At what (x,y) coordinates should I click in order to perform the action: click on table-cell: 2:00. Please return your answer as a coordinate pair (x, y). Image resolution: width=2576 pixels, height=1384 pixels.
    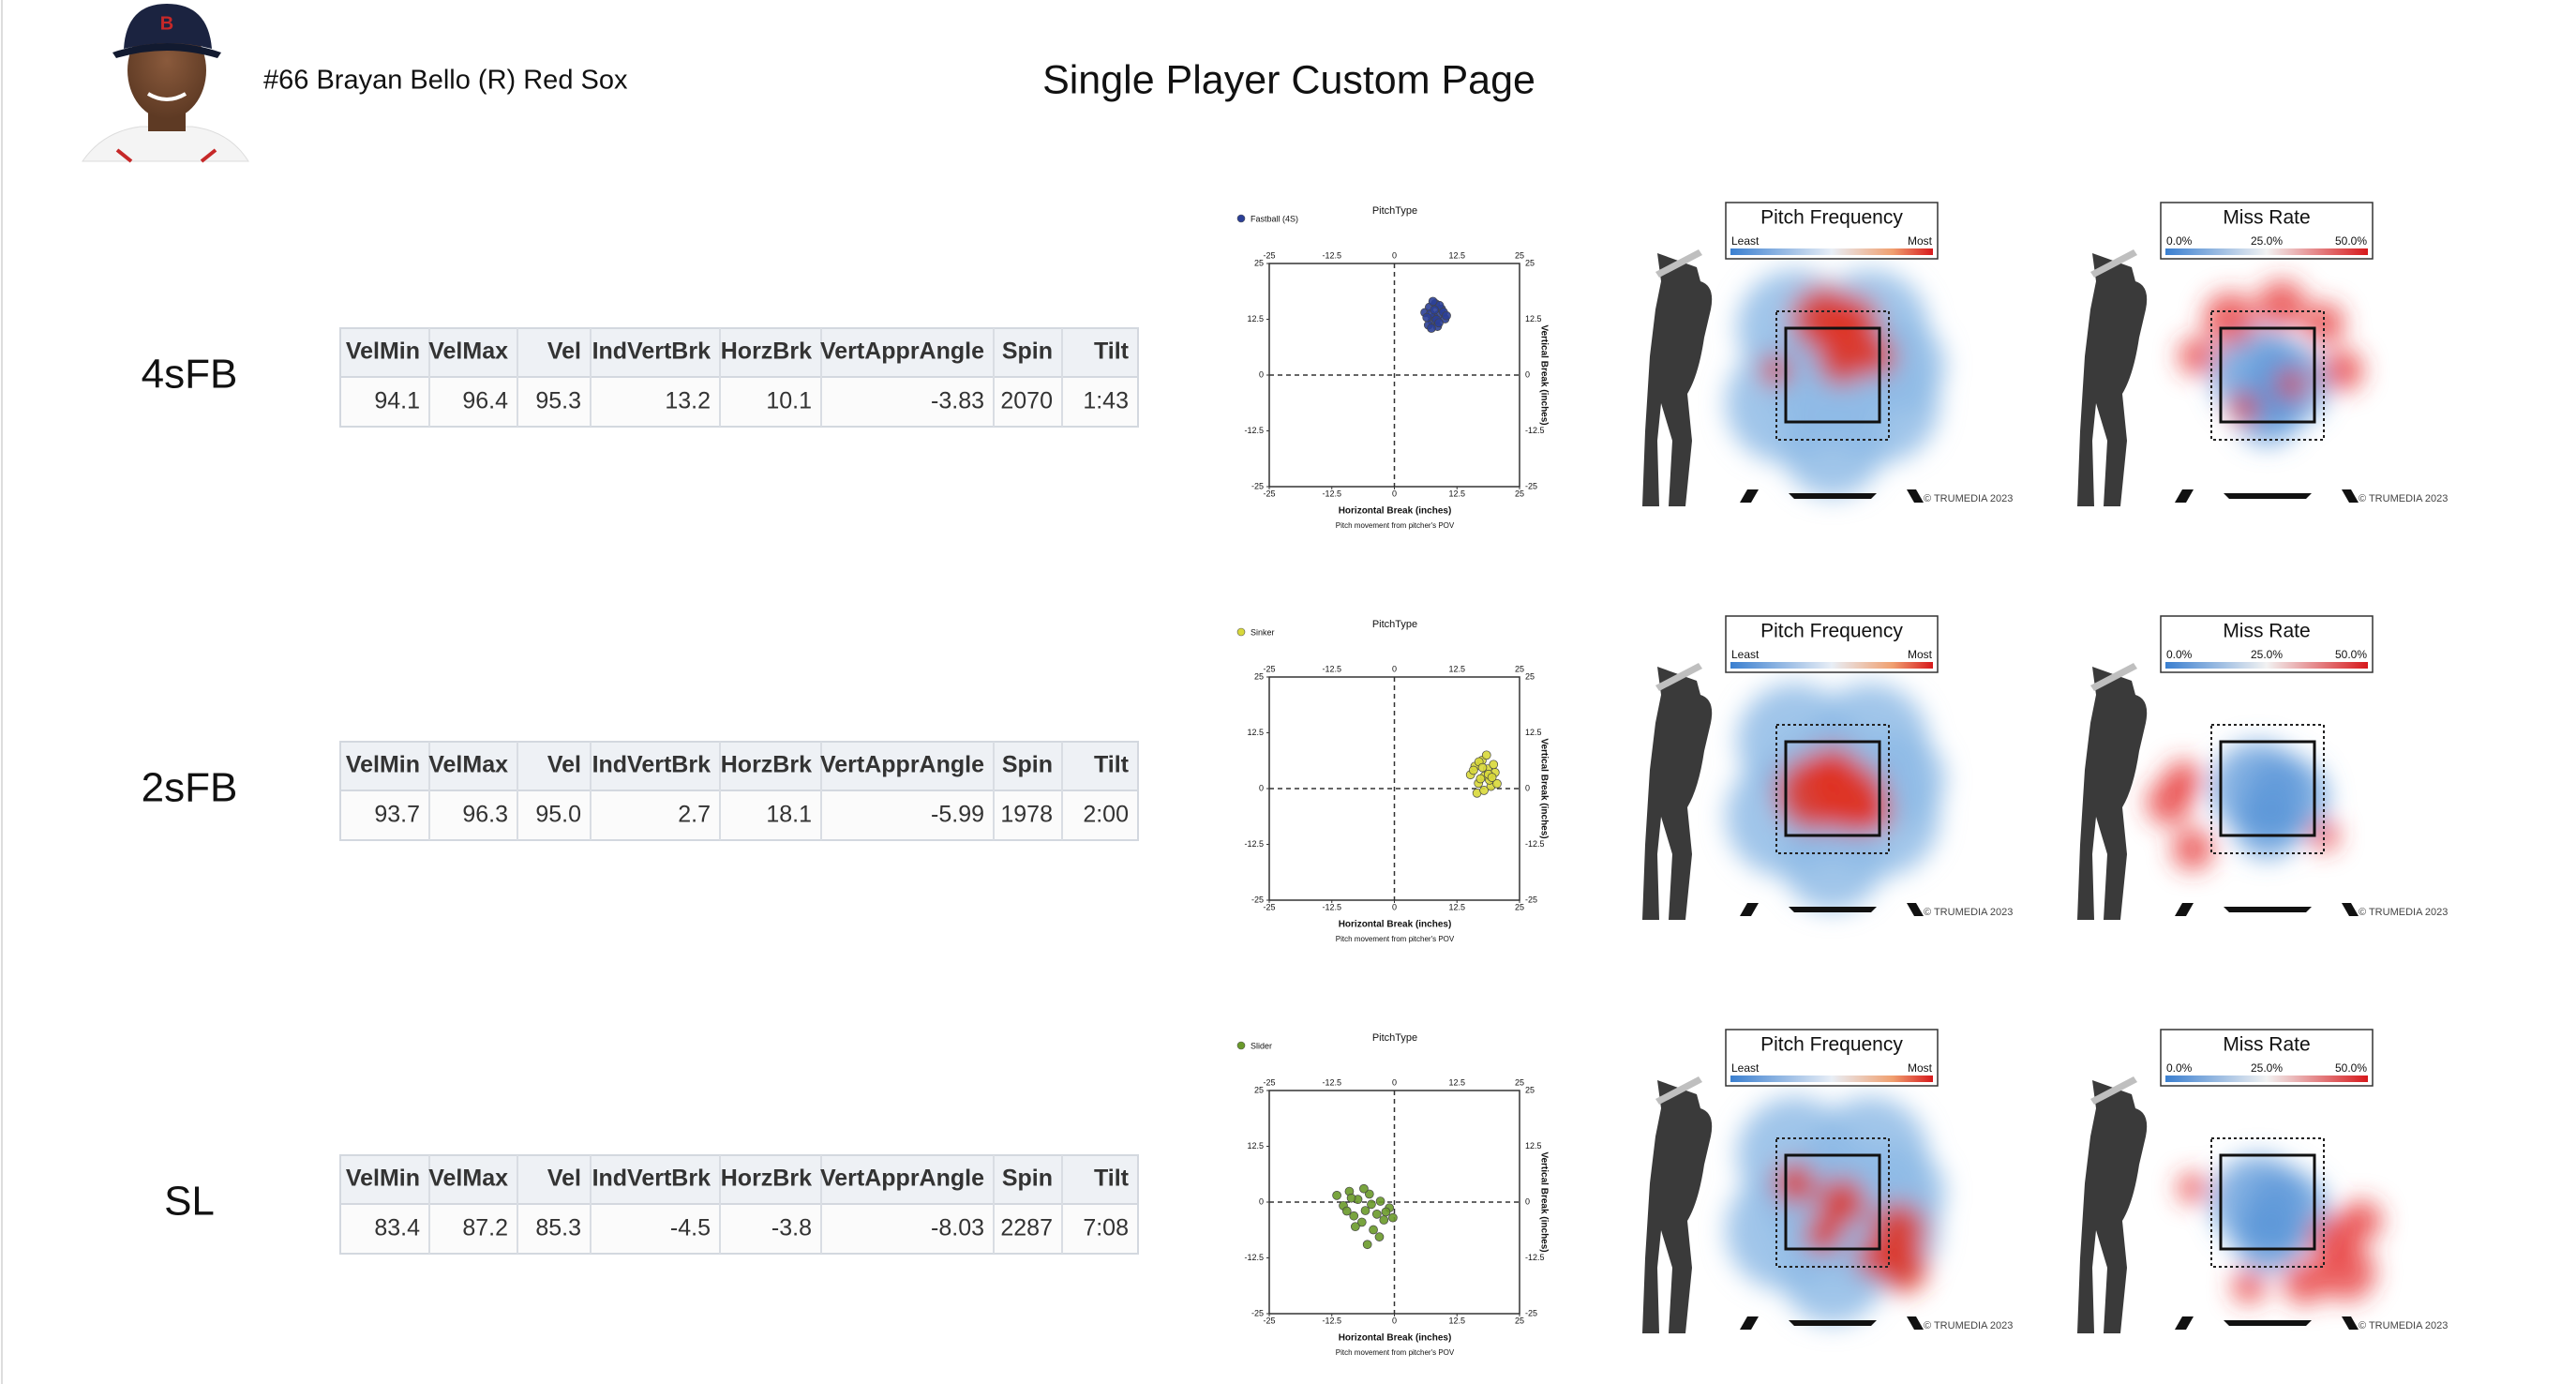
    Looking at the image, I should click on (1106, 815).